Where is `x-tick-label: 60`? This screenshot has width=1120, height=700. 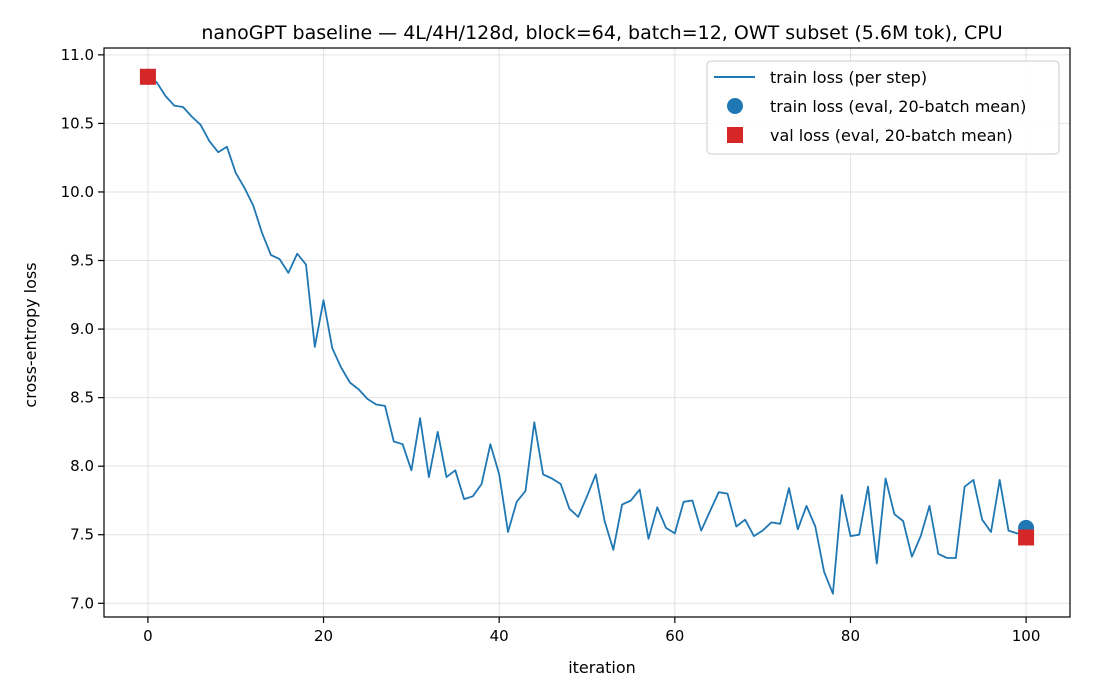
x-tick-label: 60 is located at coordinates (674, 636).